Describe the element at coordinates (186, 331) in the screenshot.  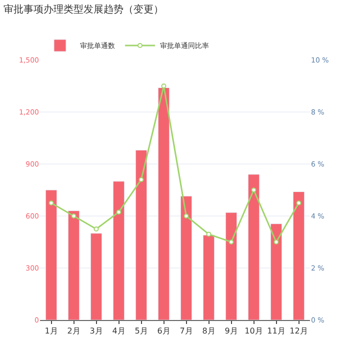
I see `x-tick-label: 7月` at that location.